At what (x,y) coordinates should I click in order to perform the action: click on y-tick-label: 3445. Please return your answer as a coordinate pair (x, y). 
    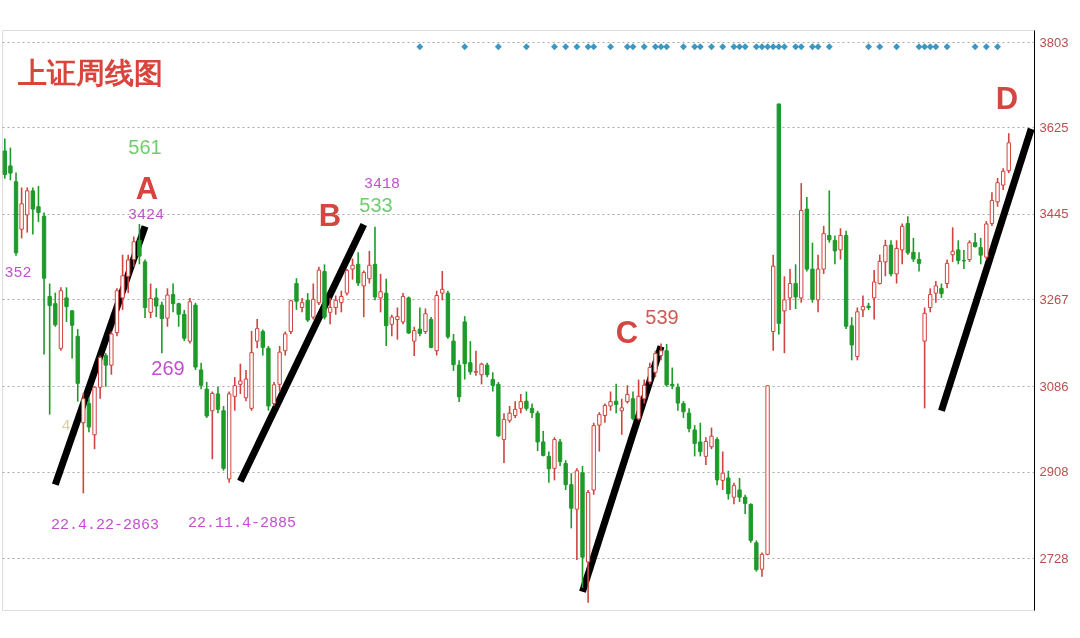
    Looking at the image, I should click on (1054, 214).